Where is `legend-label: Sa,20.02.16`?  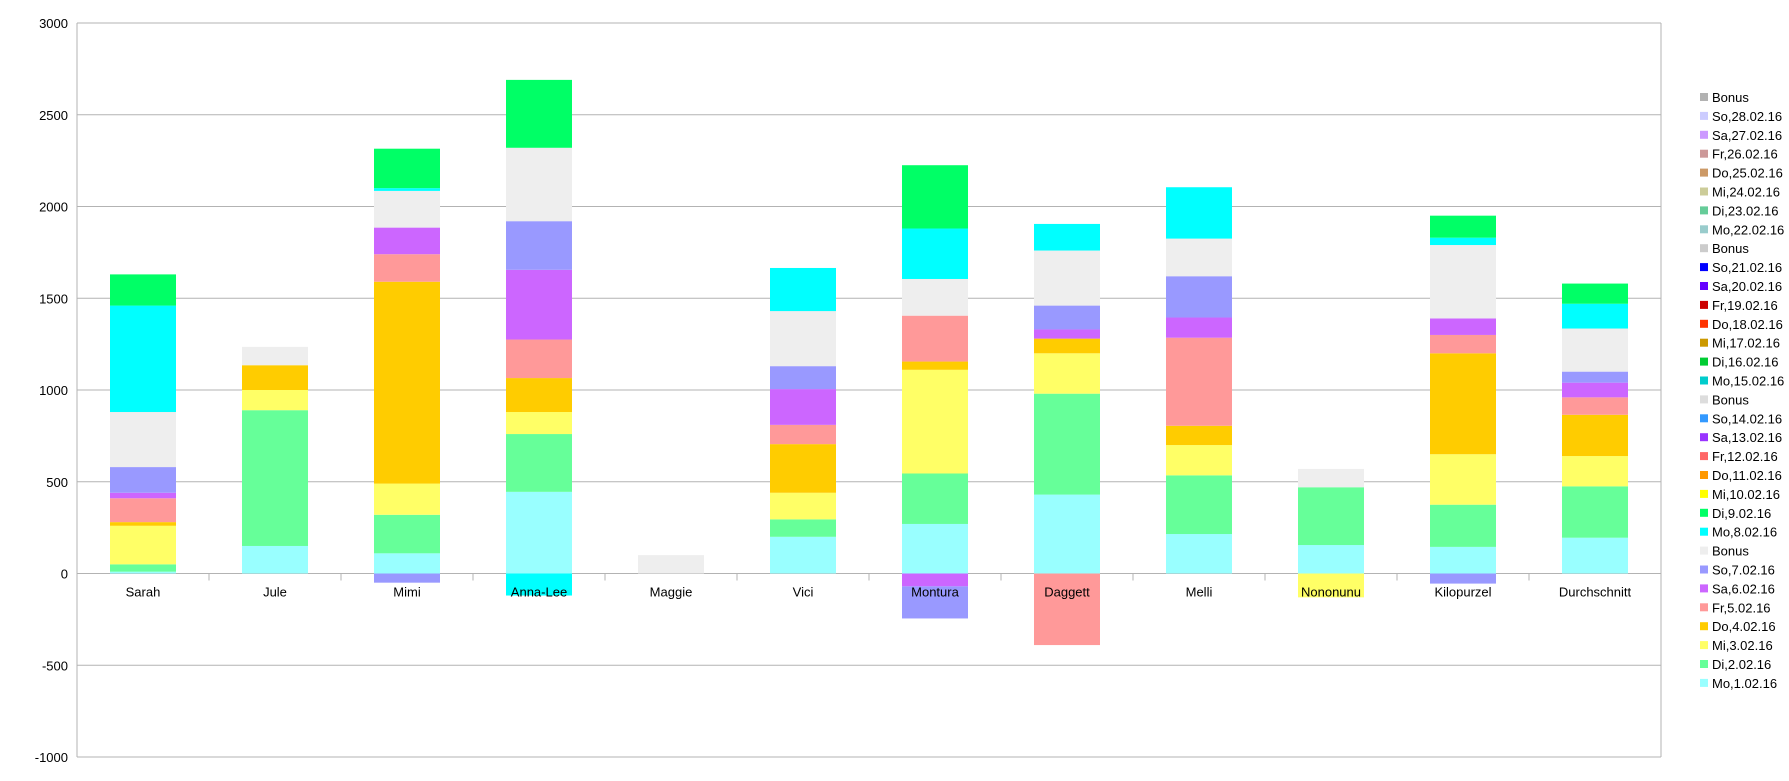
legend-label: Sa,20.02.16 is located at coordinates (1747, 286).